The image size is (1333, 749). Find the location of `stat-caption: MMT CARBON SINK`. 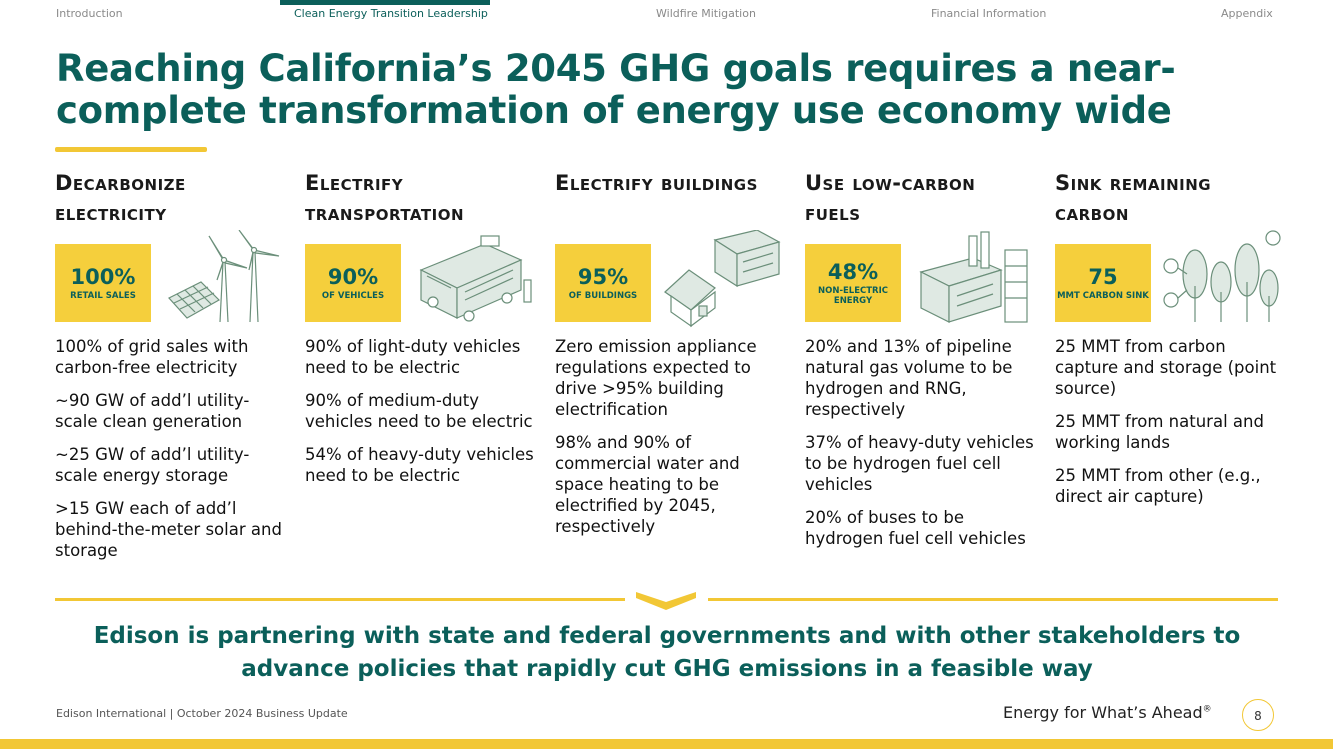

stat-caption: MMT CARBON SINK is located at coordinates (1103, 296).